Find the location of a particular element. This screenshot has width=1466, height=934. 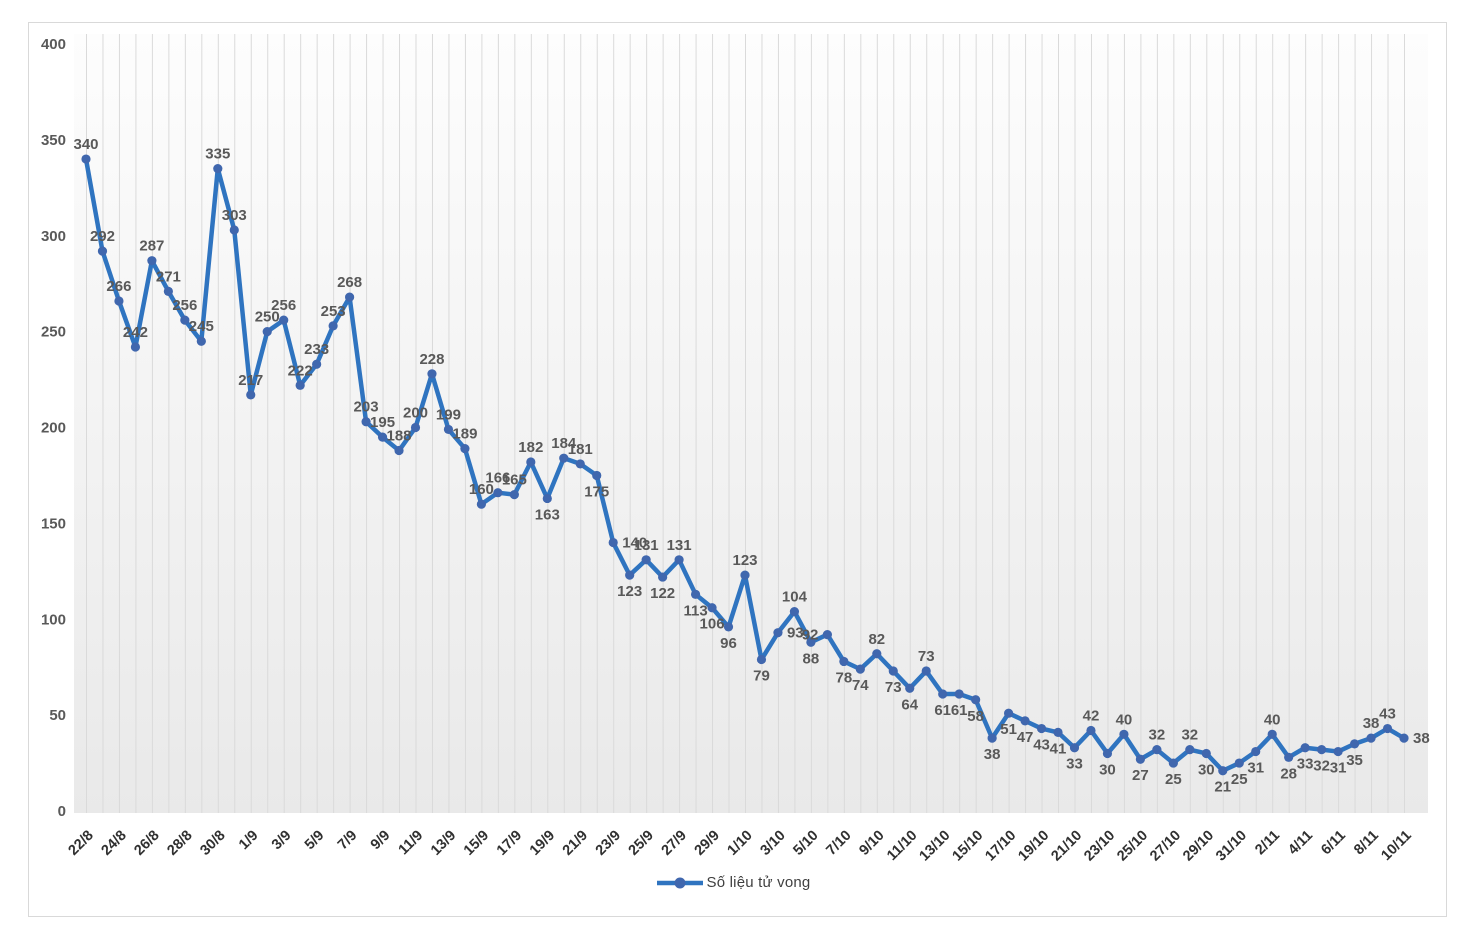

x-axis-tick-label: 9/10 is located at coordinates (871, 843).